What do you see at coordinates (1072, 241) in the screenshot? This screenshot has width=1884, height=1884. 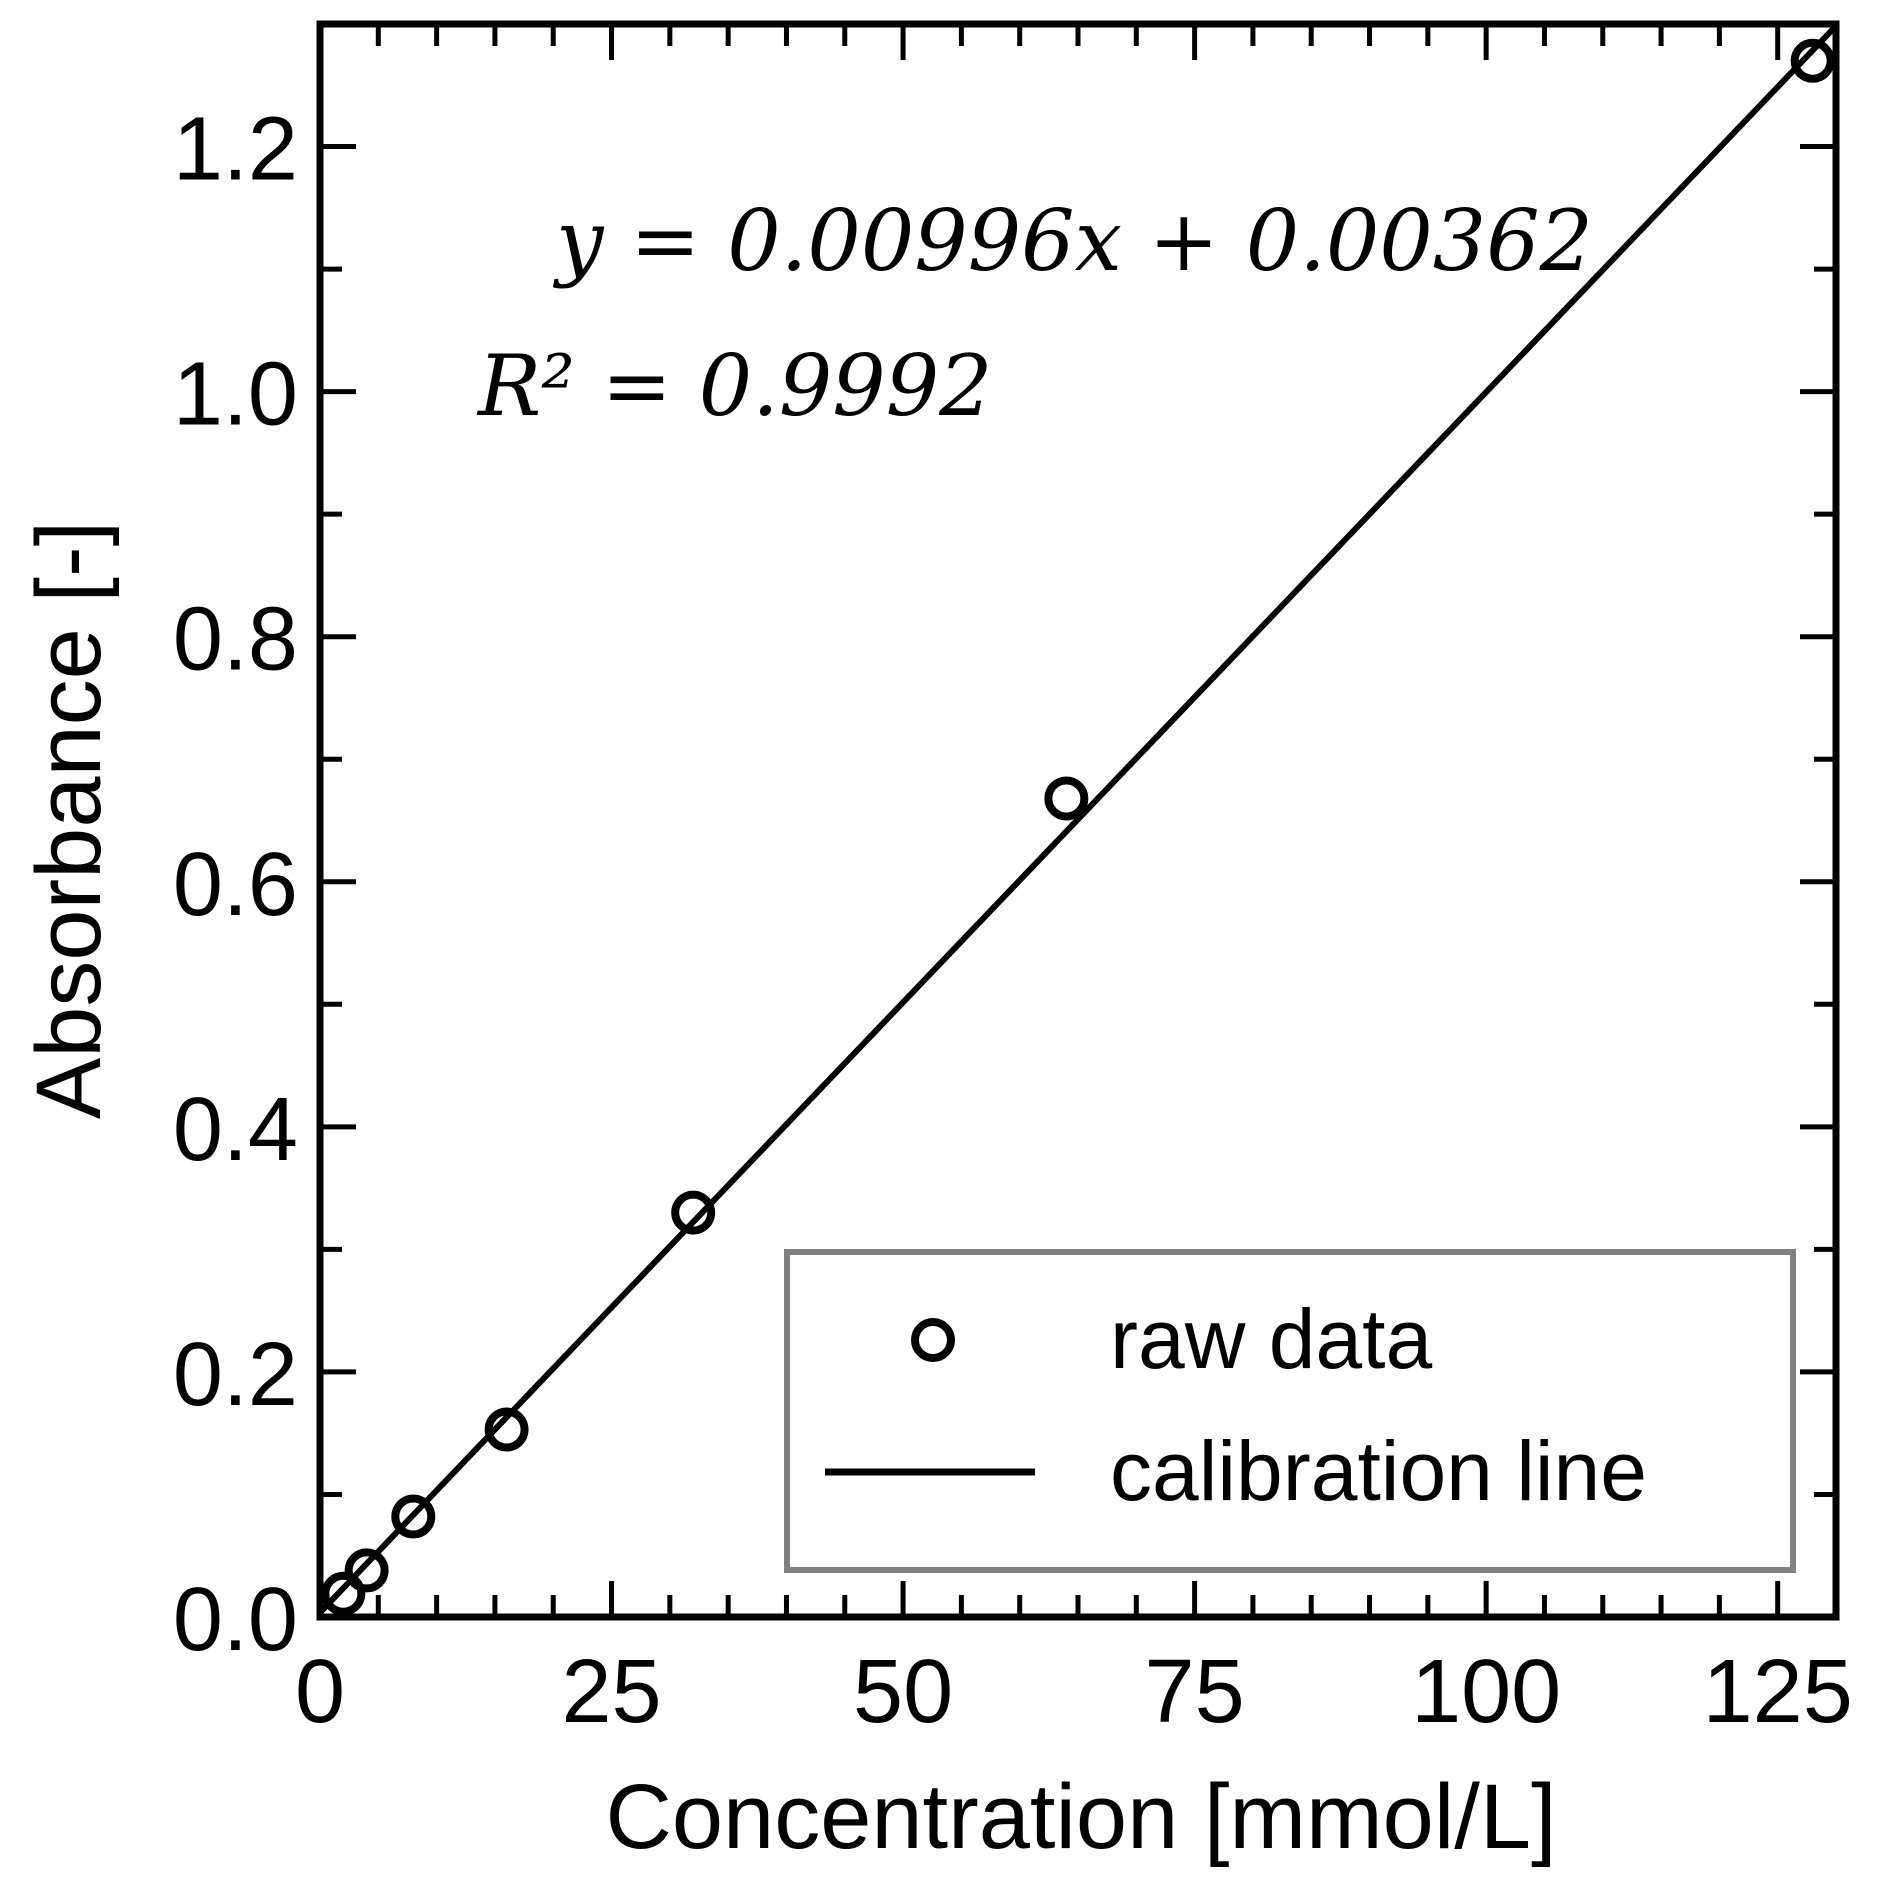 I see `equation-annotation: y = 0.00996x + 0.00362` at bounding box center [1072, 241].